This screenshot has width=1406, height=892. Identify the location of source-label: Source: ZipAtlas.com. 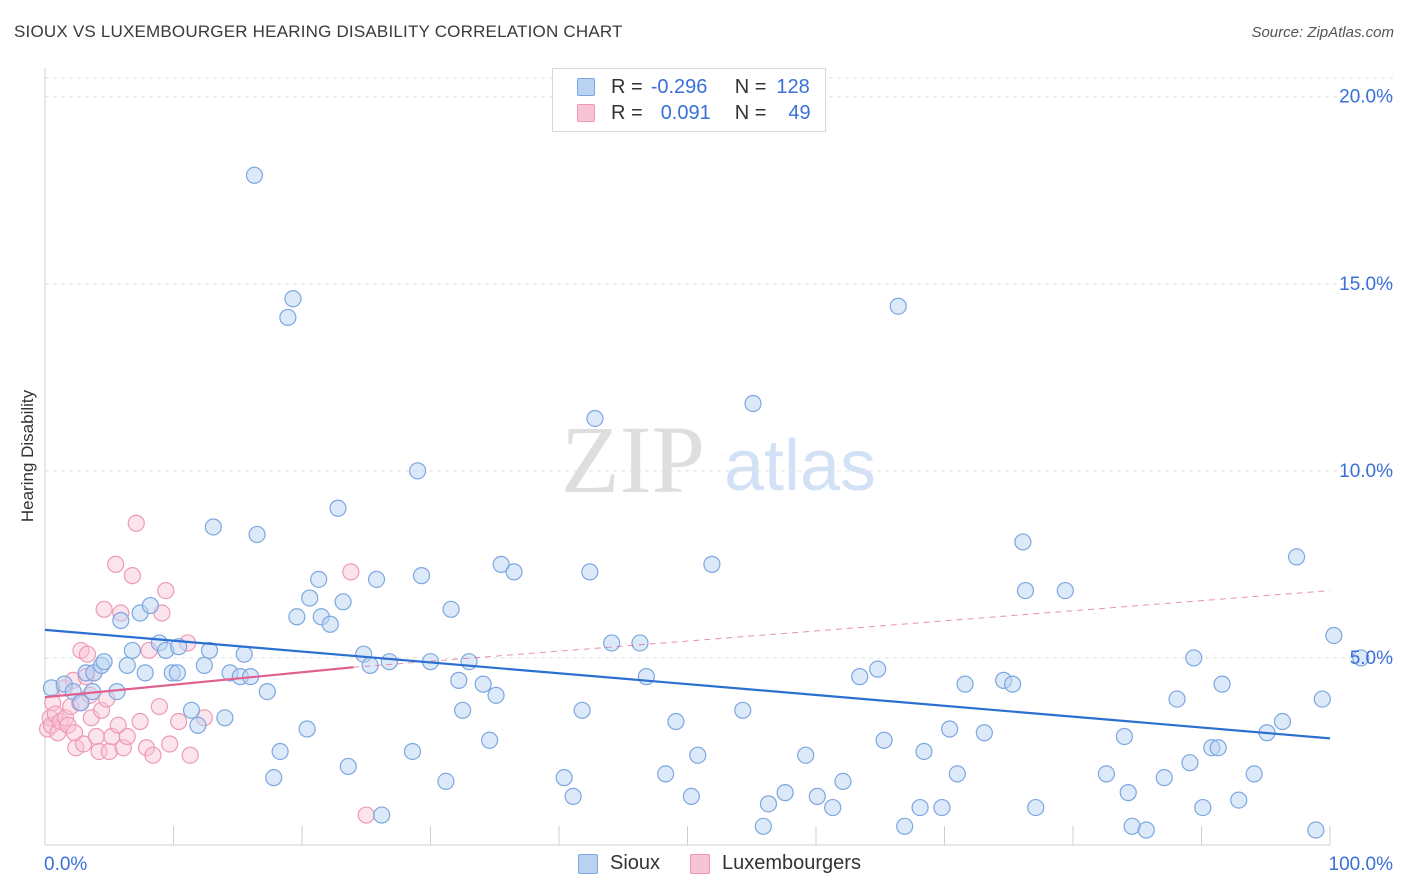
(1322, 32).